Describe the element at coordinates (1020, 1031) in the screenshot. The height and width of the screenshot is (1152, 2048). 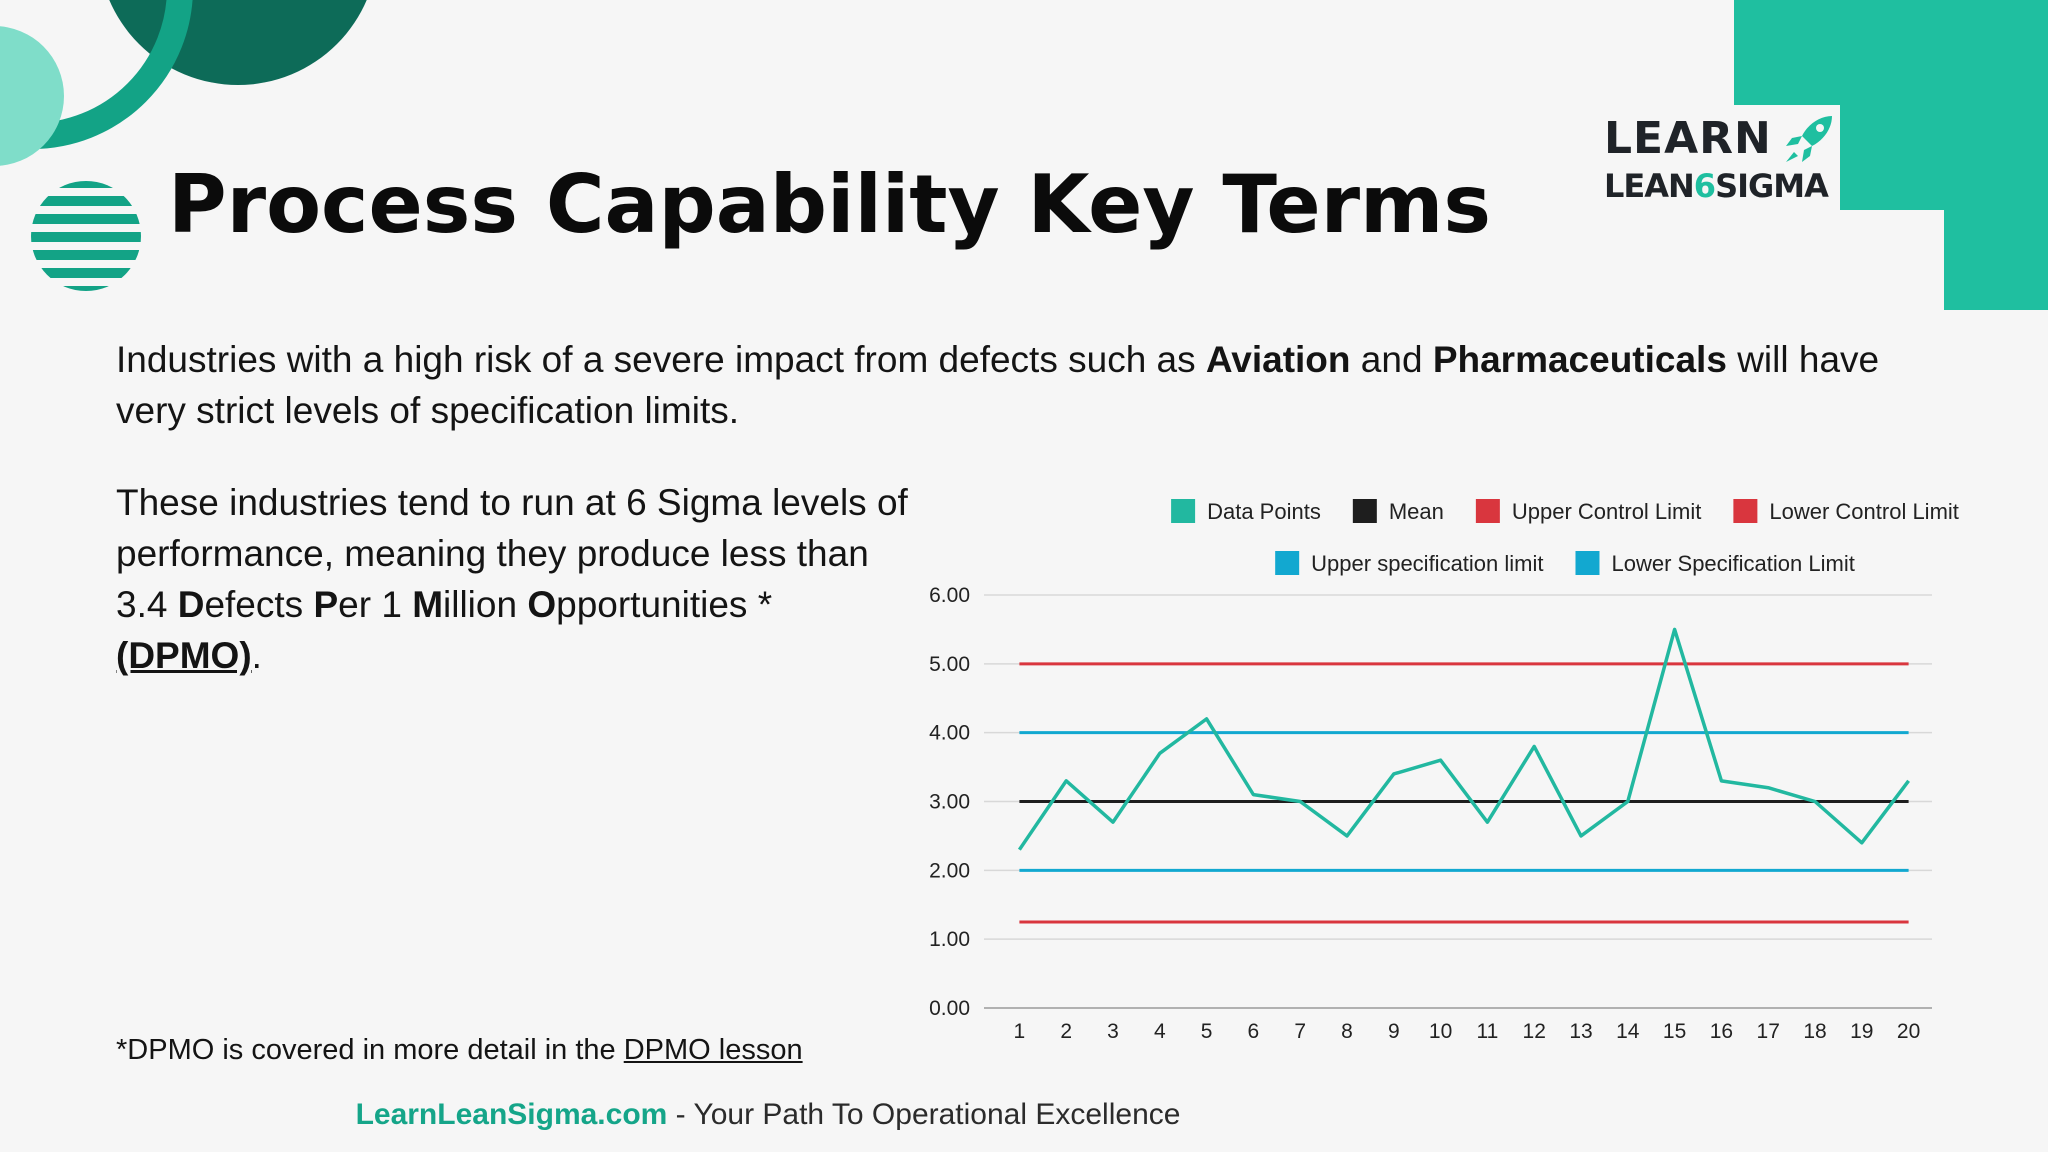
I see `x-tick-label: 1` at that location.